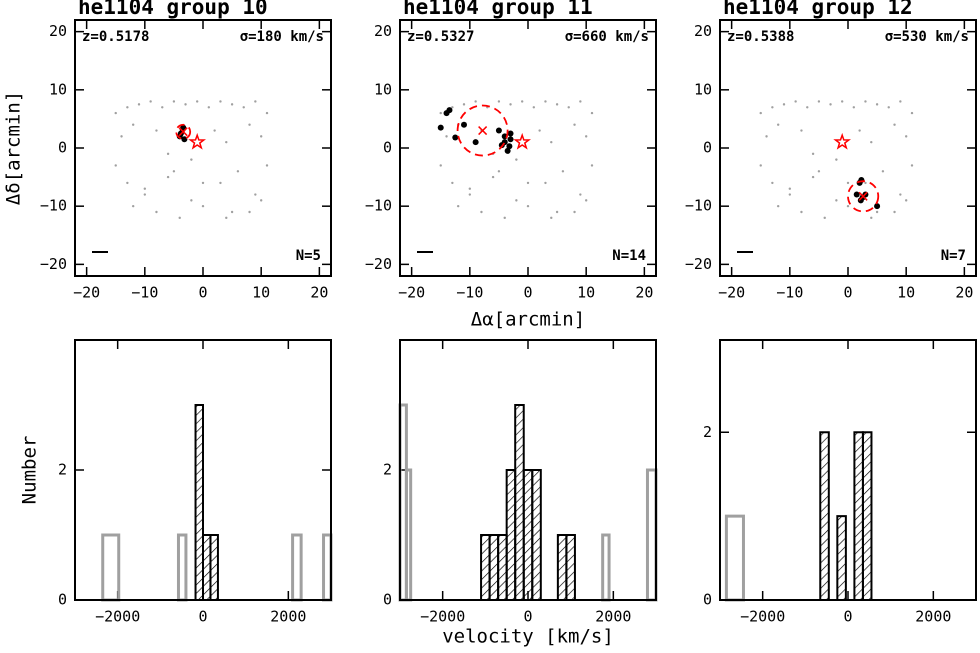 This screenshot has height=653, width=980. Describe the element at coordinates (953, 256) in the screenshot. I see `count-label: N=7` at that location.